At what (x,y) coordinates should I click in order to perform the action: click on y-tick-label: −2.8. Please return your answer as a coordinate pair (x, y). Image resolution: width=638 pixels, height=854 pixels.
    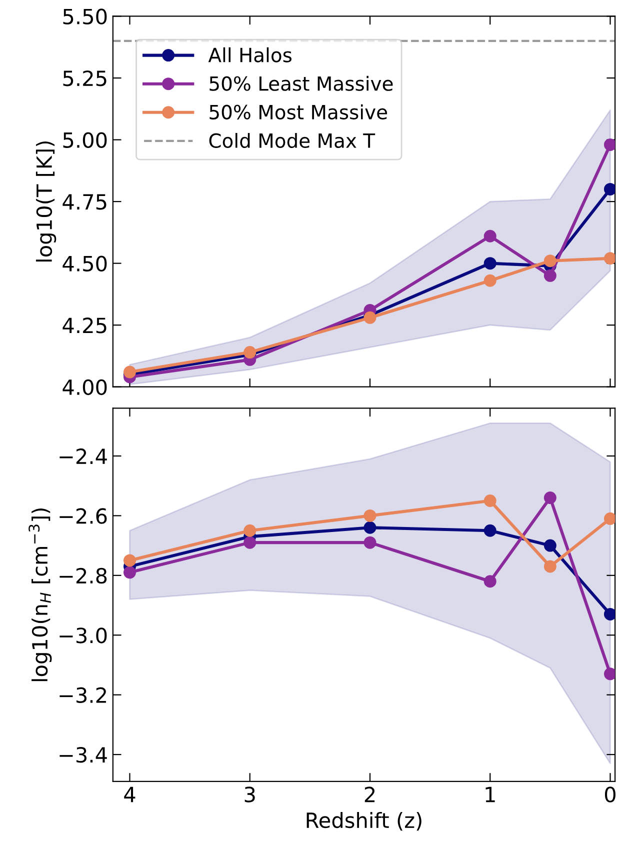
    Looking at the image, I should click on (83, 576).